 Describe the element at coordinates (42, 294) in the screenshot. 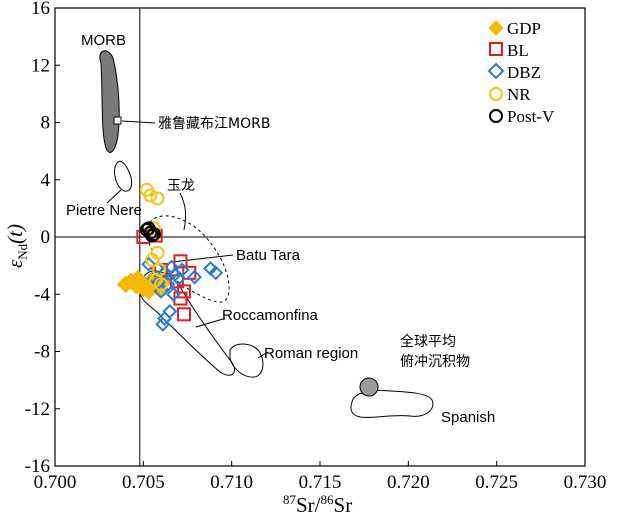

I see `y-tick-label-3: -4` at that location.